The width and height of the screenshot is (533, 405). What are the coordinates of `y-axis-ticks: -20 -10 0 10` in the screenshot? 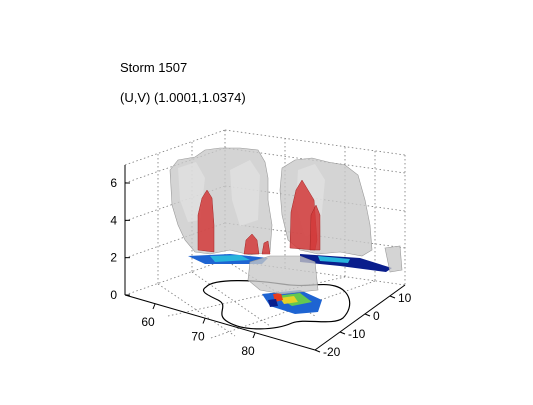 It's located at (363, 325).